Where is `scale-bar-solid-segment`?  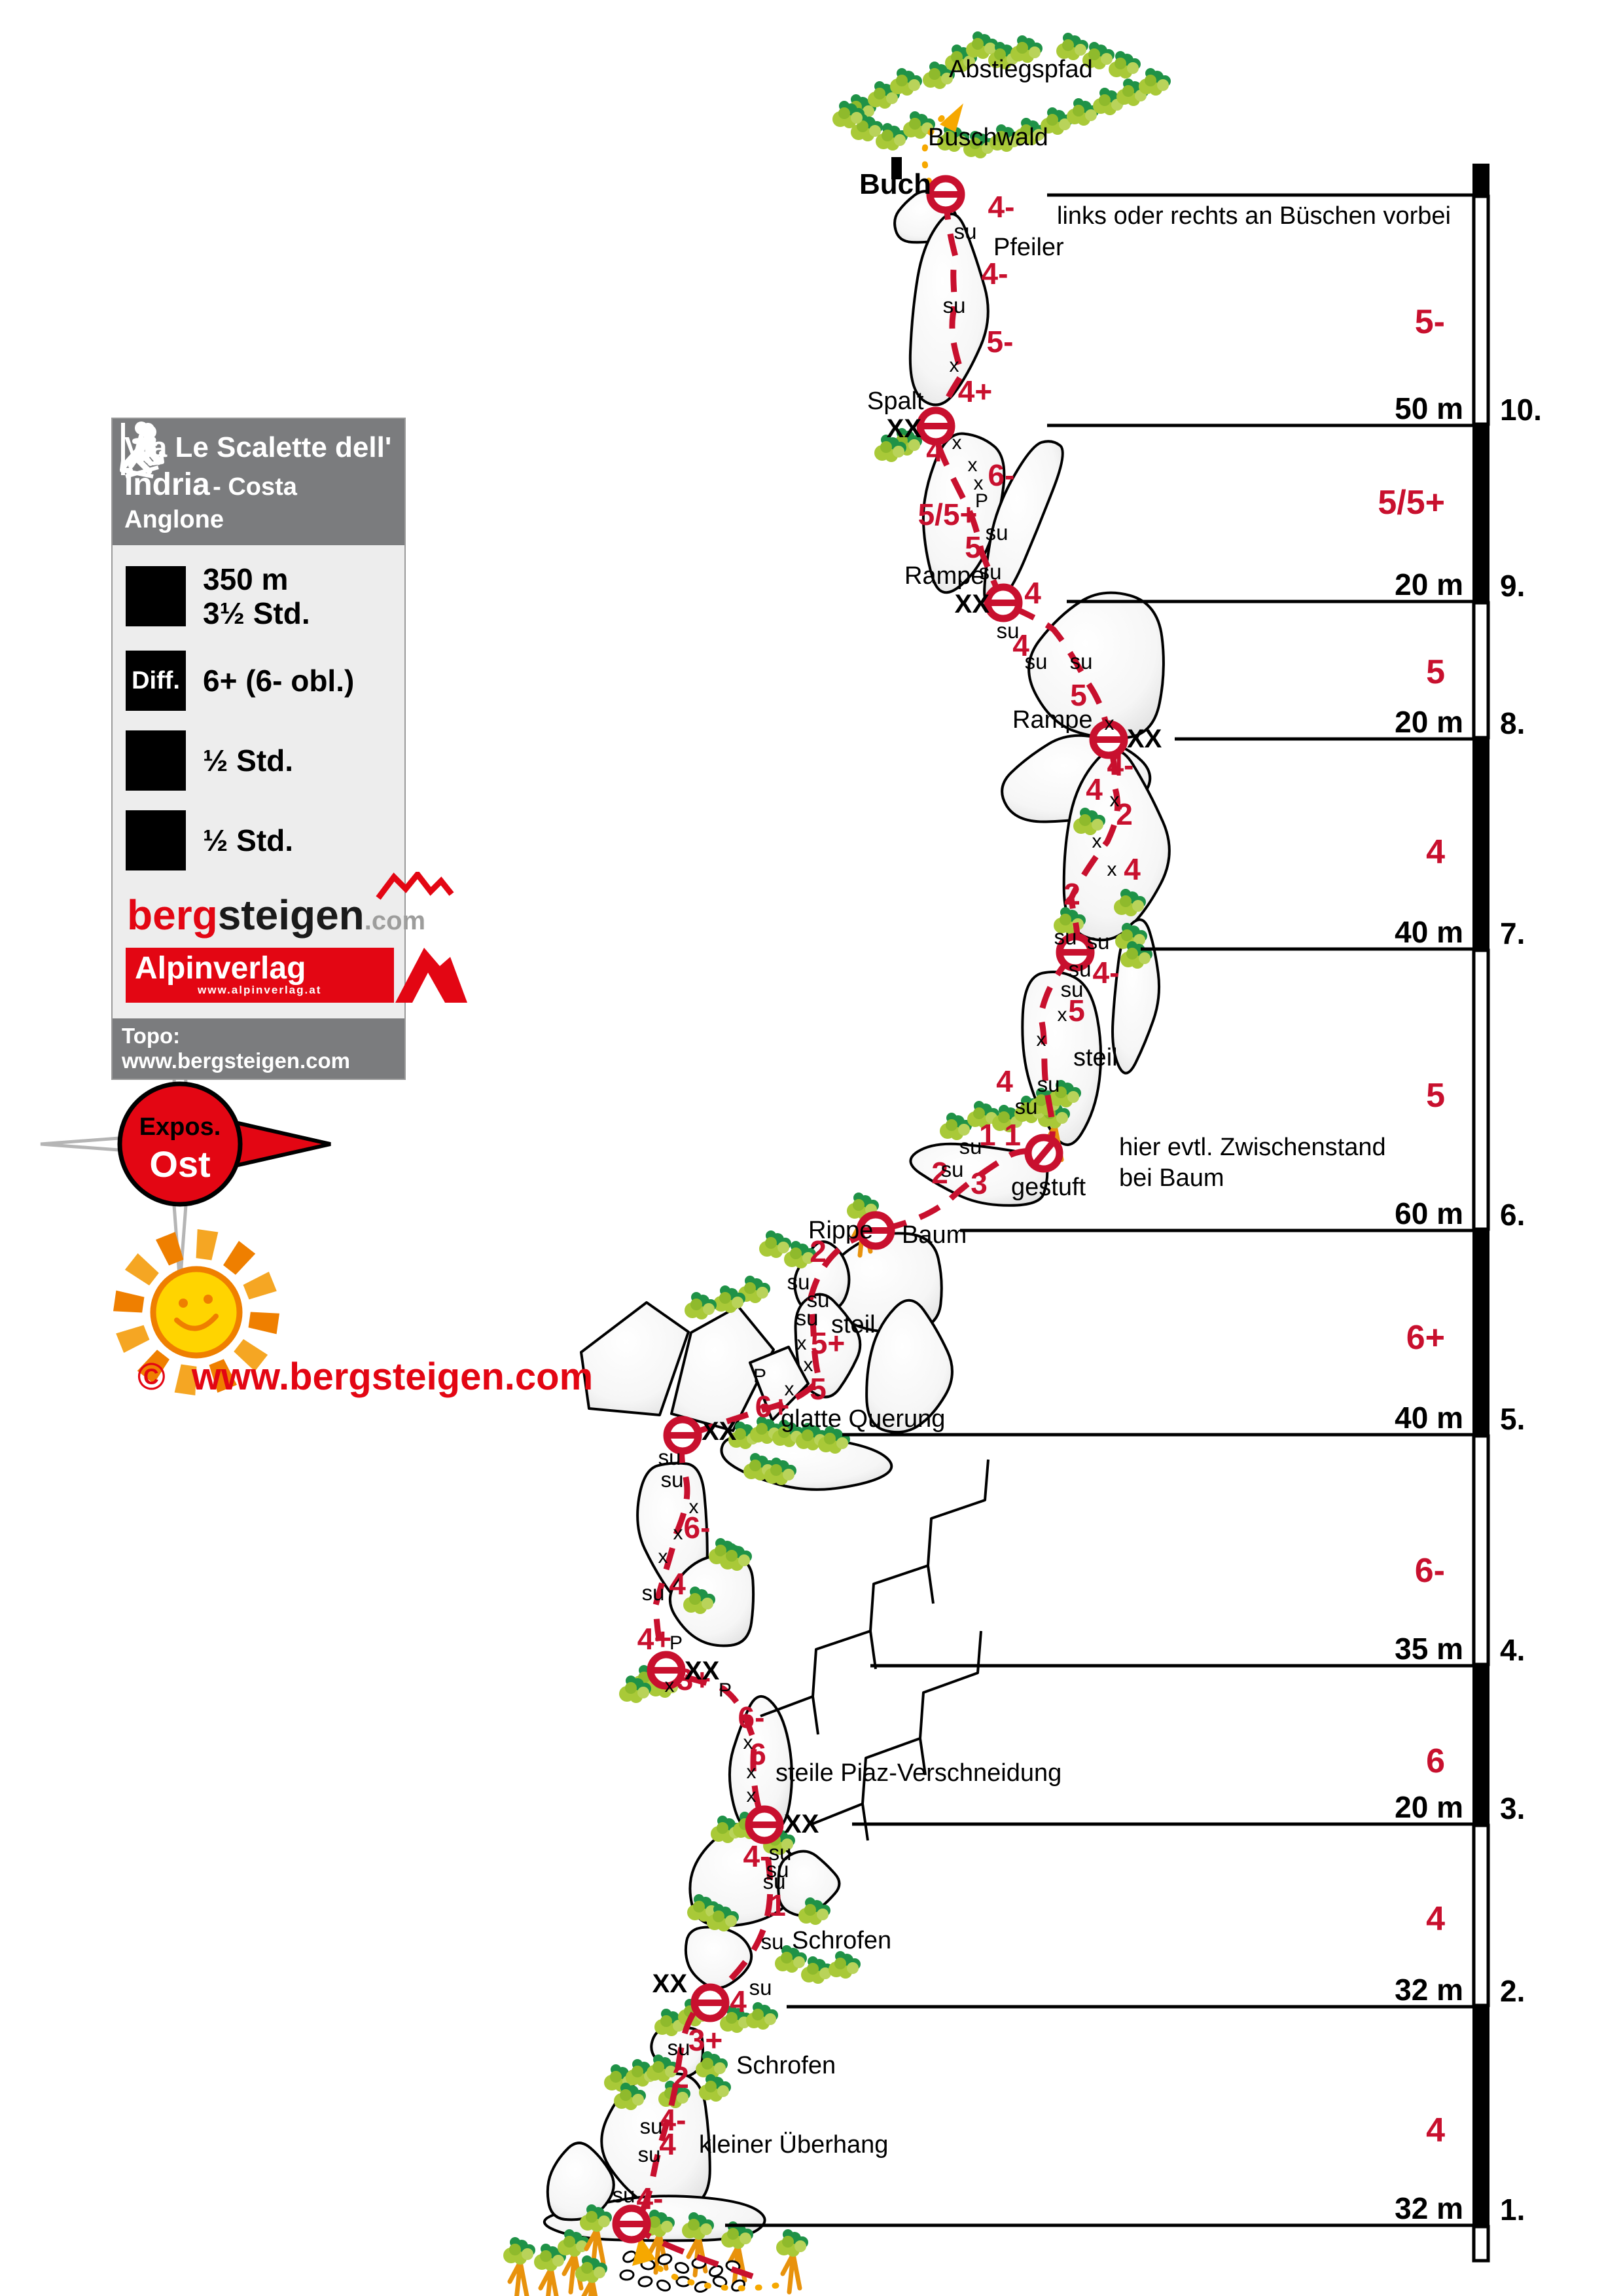
scale-bar-solid-segment is located at coordinates (1480, 844).